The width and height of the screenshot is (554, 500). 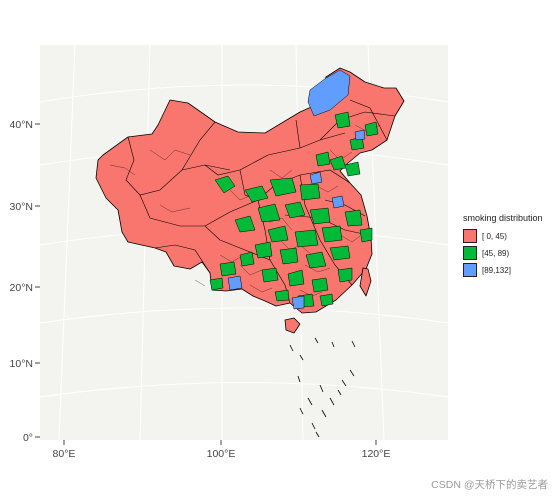 What do you see at coordinates (503, 218) in the screenshot?
I see `legend-title: smoking distribution` at bounding box center [503, 218].